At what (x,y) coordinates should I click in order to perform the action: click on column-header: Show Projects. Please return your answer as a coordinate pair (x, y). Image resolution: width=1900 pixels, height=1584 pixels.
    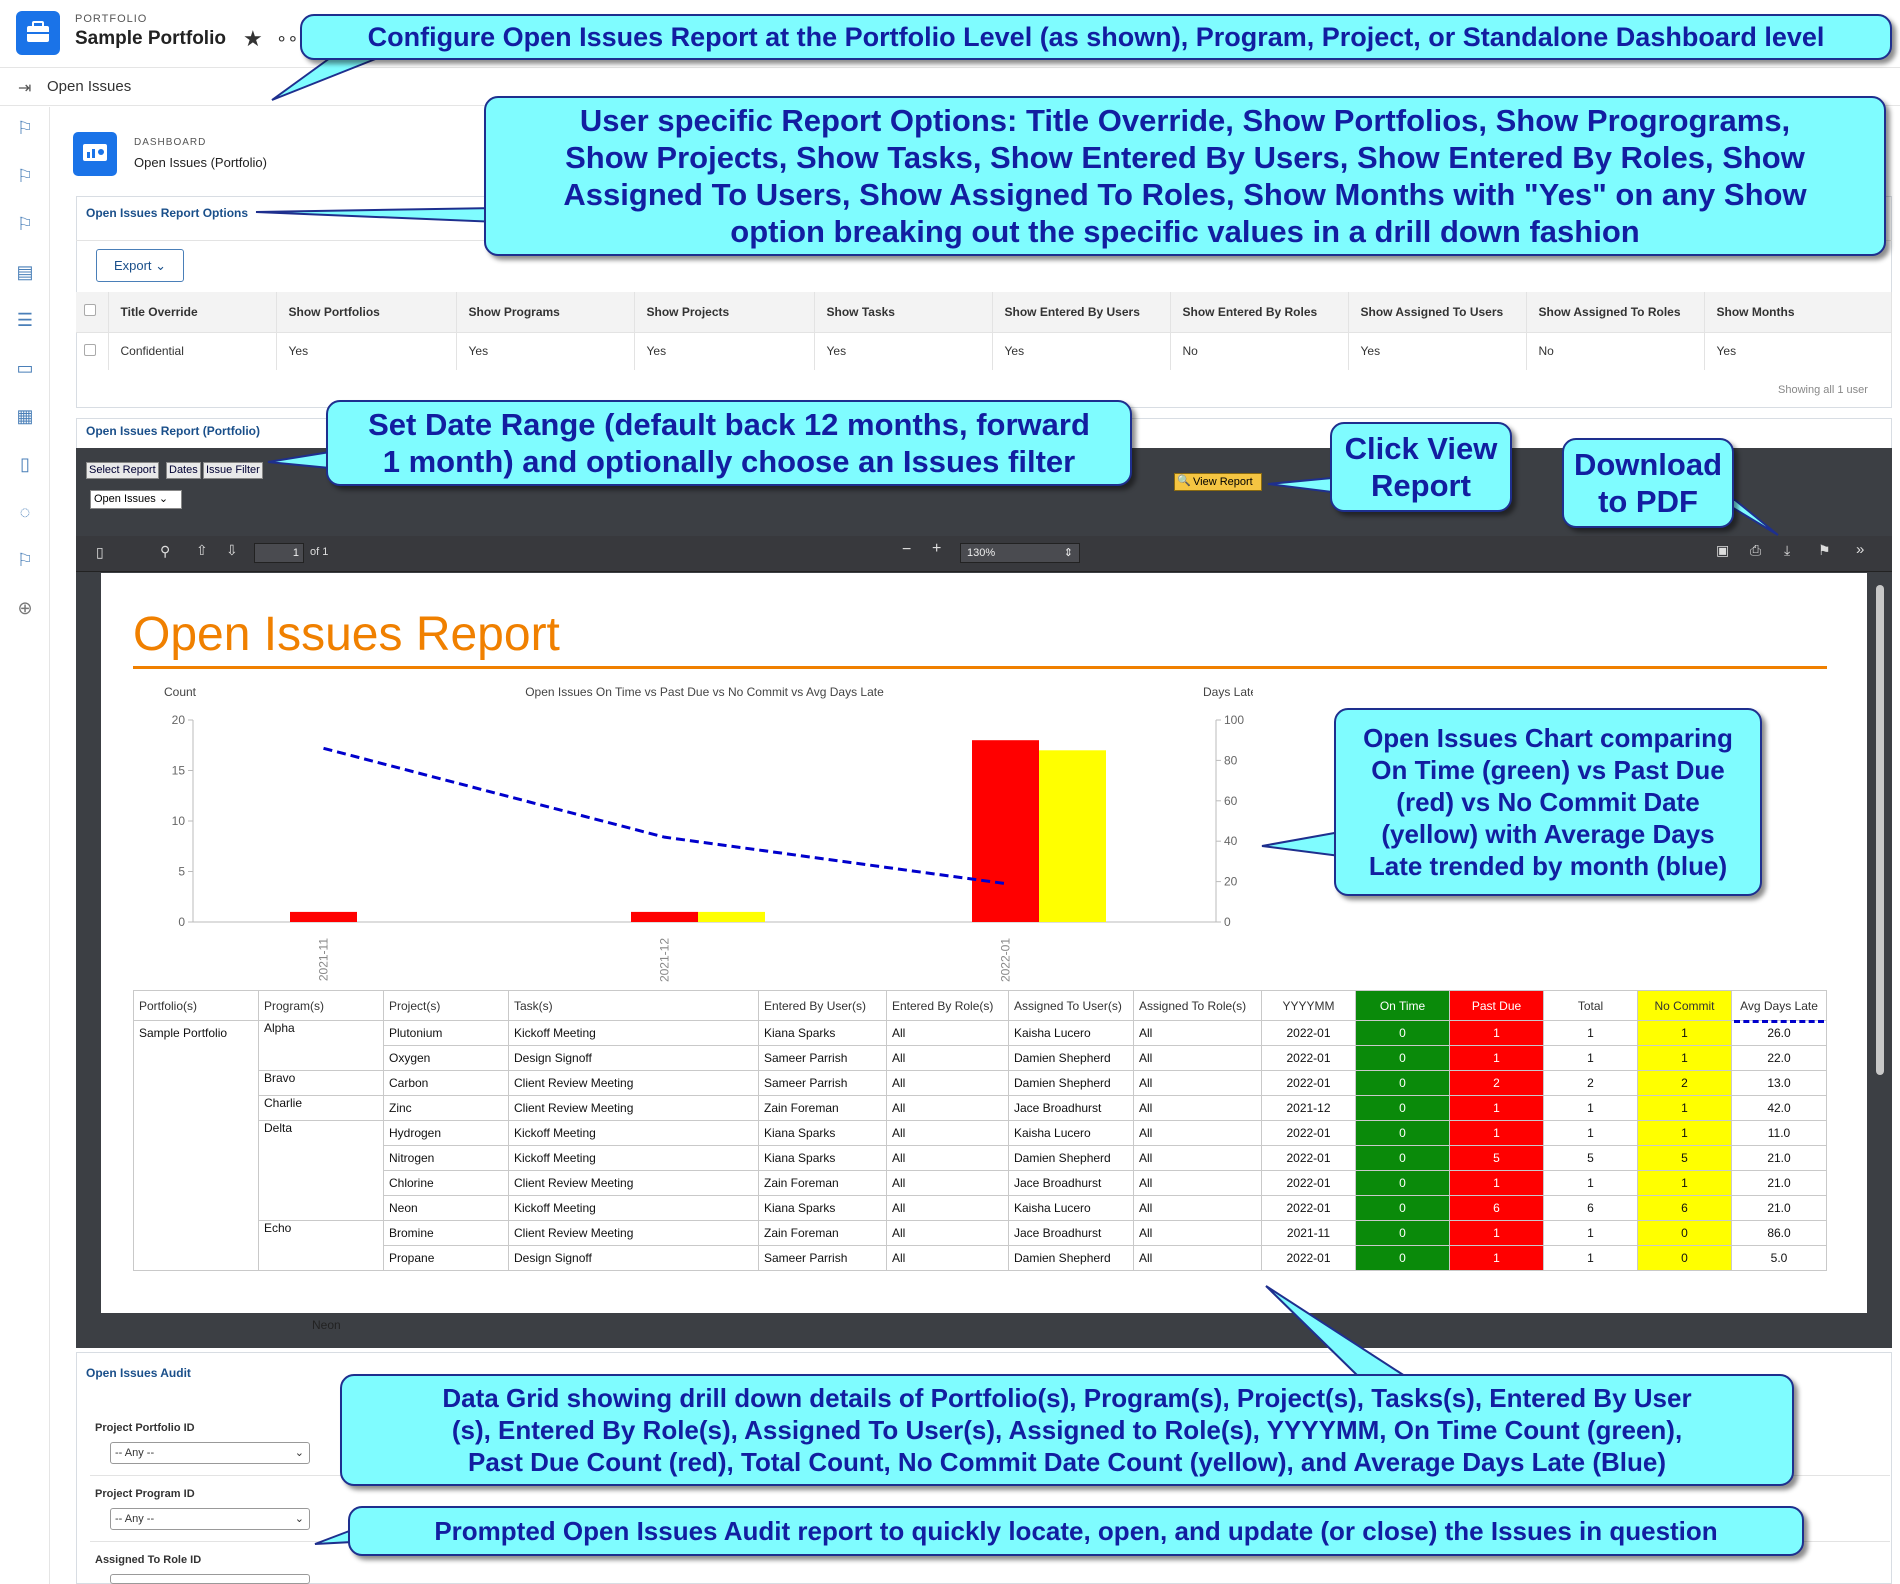
    Looking at the image, I should click on (724, 312).